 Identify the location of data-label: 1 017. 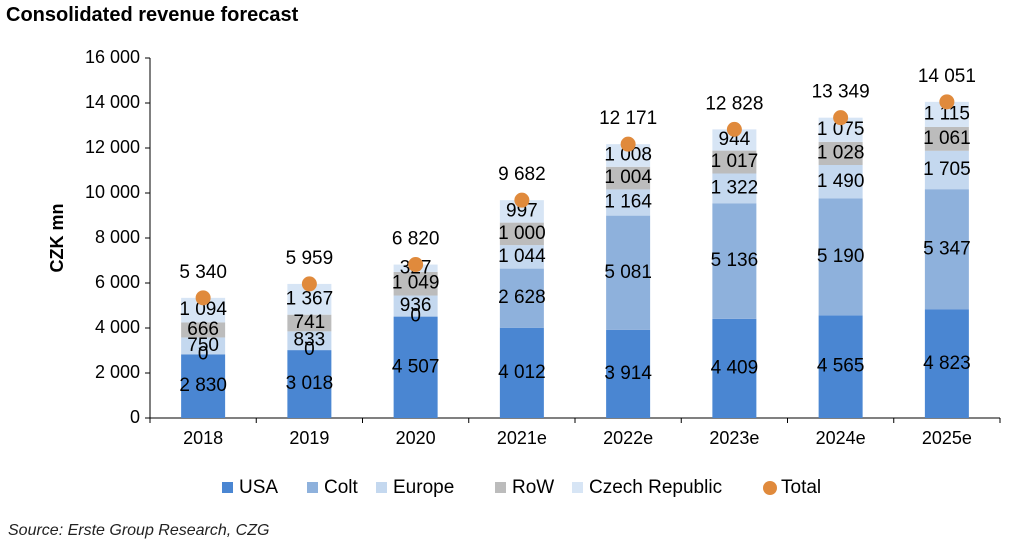
(735, 161).